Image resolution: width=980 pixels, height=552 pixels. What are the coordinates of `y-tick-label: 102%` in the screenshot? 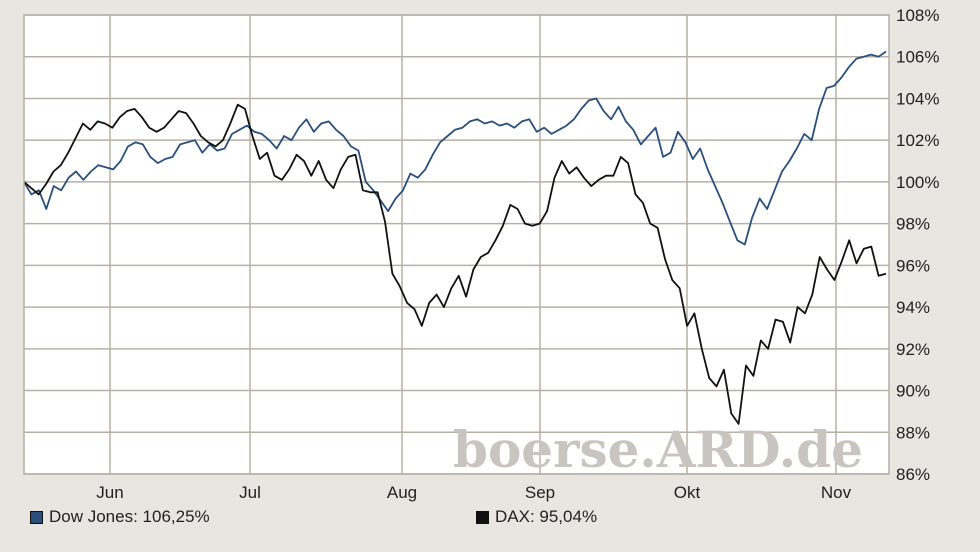 It's located at (917, 140).